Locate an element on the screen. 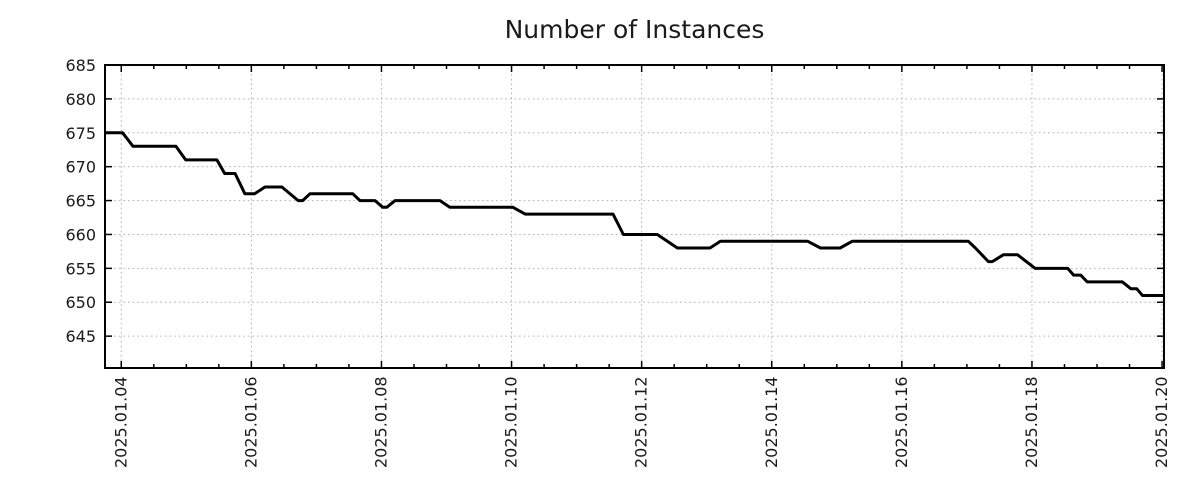 This screenshot has width=1200, height=500. x-tick-label: 2025.01.20 is located at coordinates (1161, 422).